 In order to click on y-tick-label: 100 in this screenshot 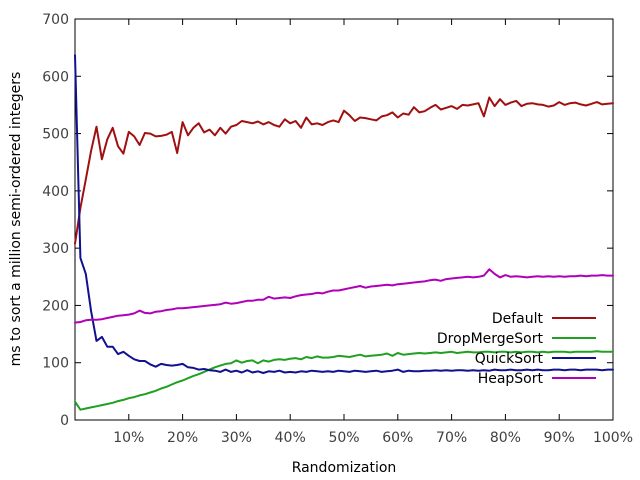, I will do `click(55, 364)`.